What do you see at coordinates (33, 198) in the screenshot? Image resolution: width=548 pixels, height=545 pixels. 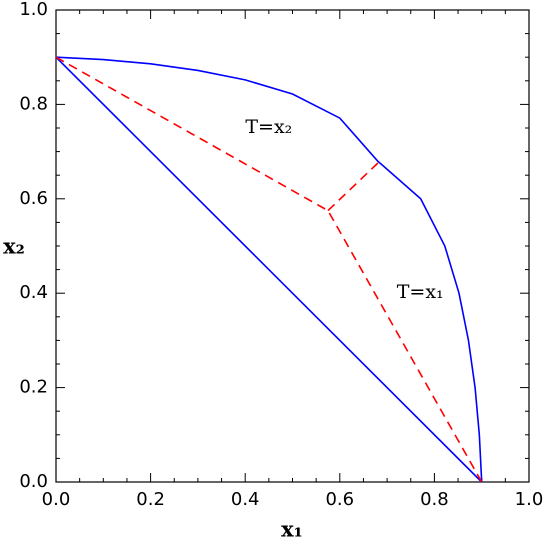 I see `y-tick-label: 0.6` at bounding box center [33, 198].